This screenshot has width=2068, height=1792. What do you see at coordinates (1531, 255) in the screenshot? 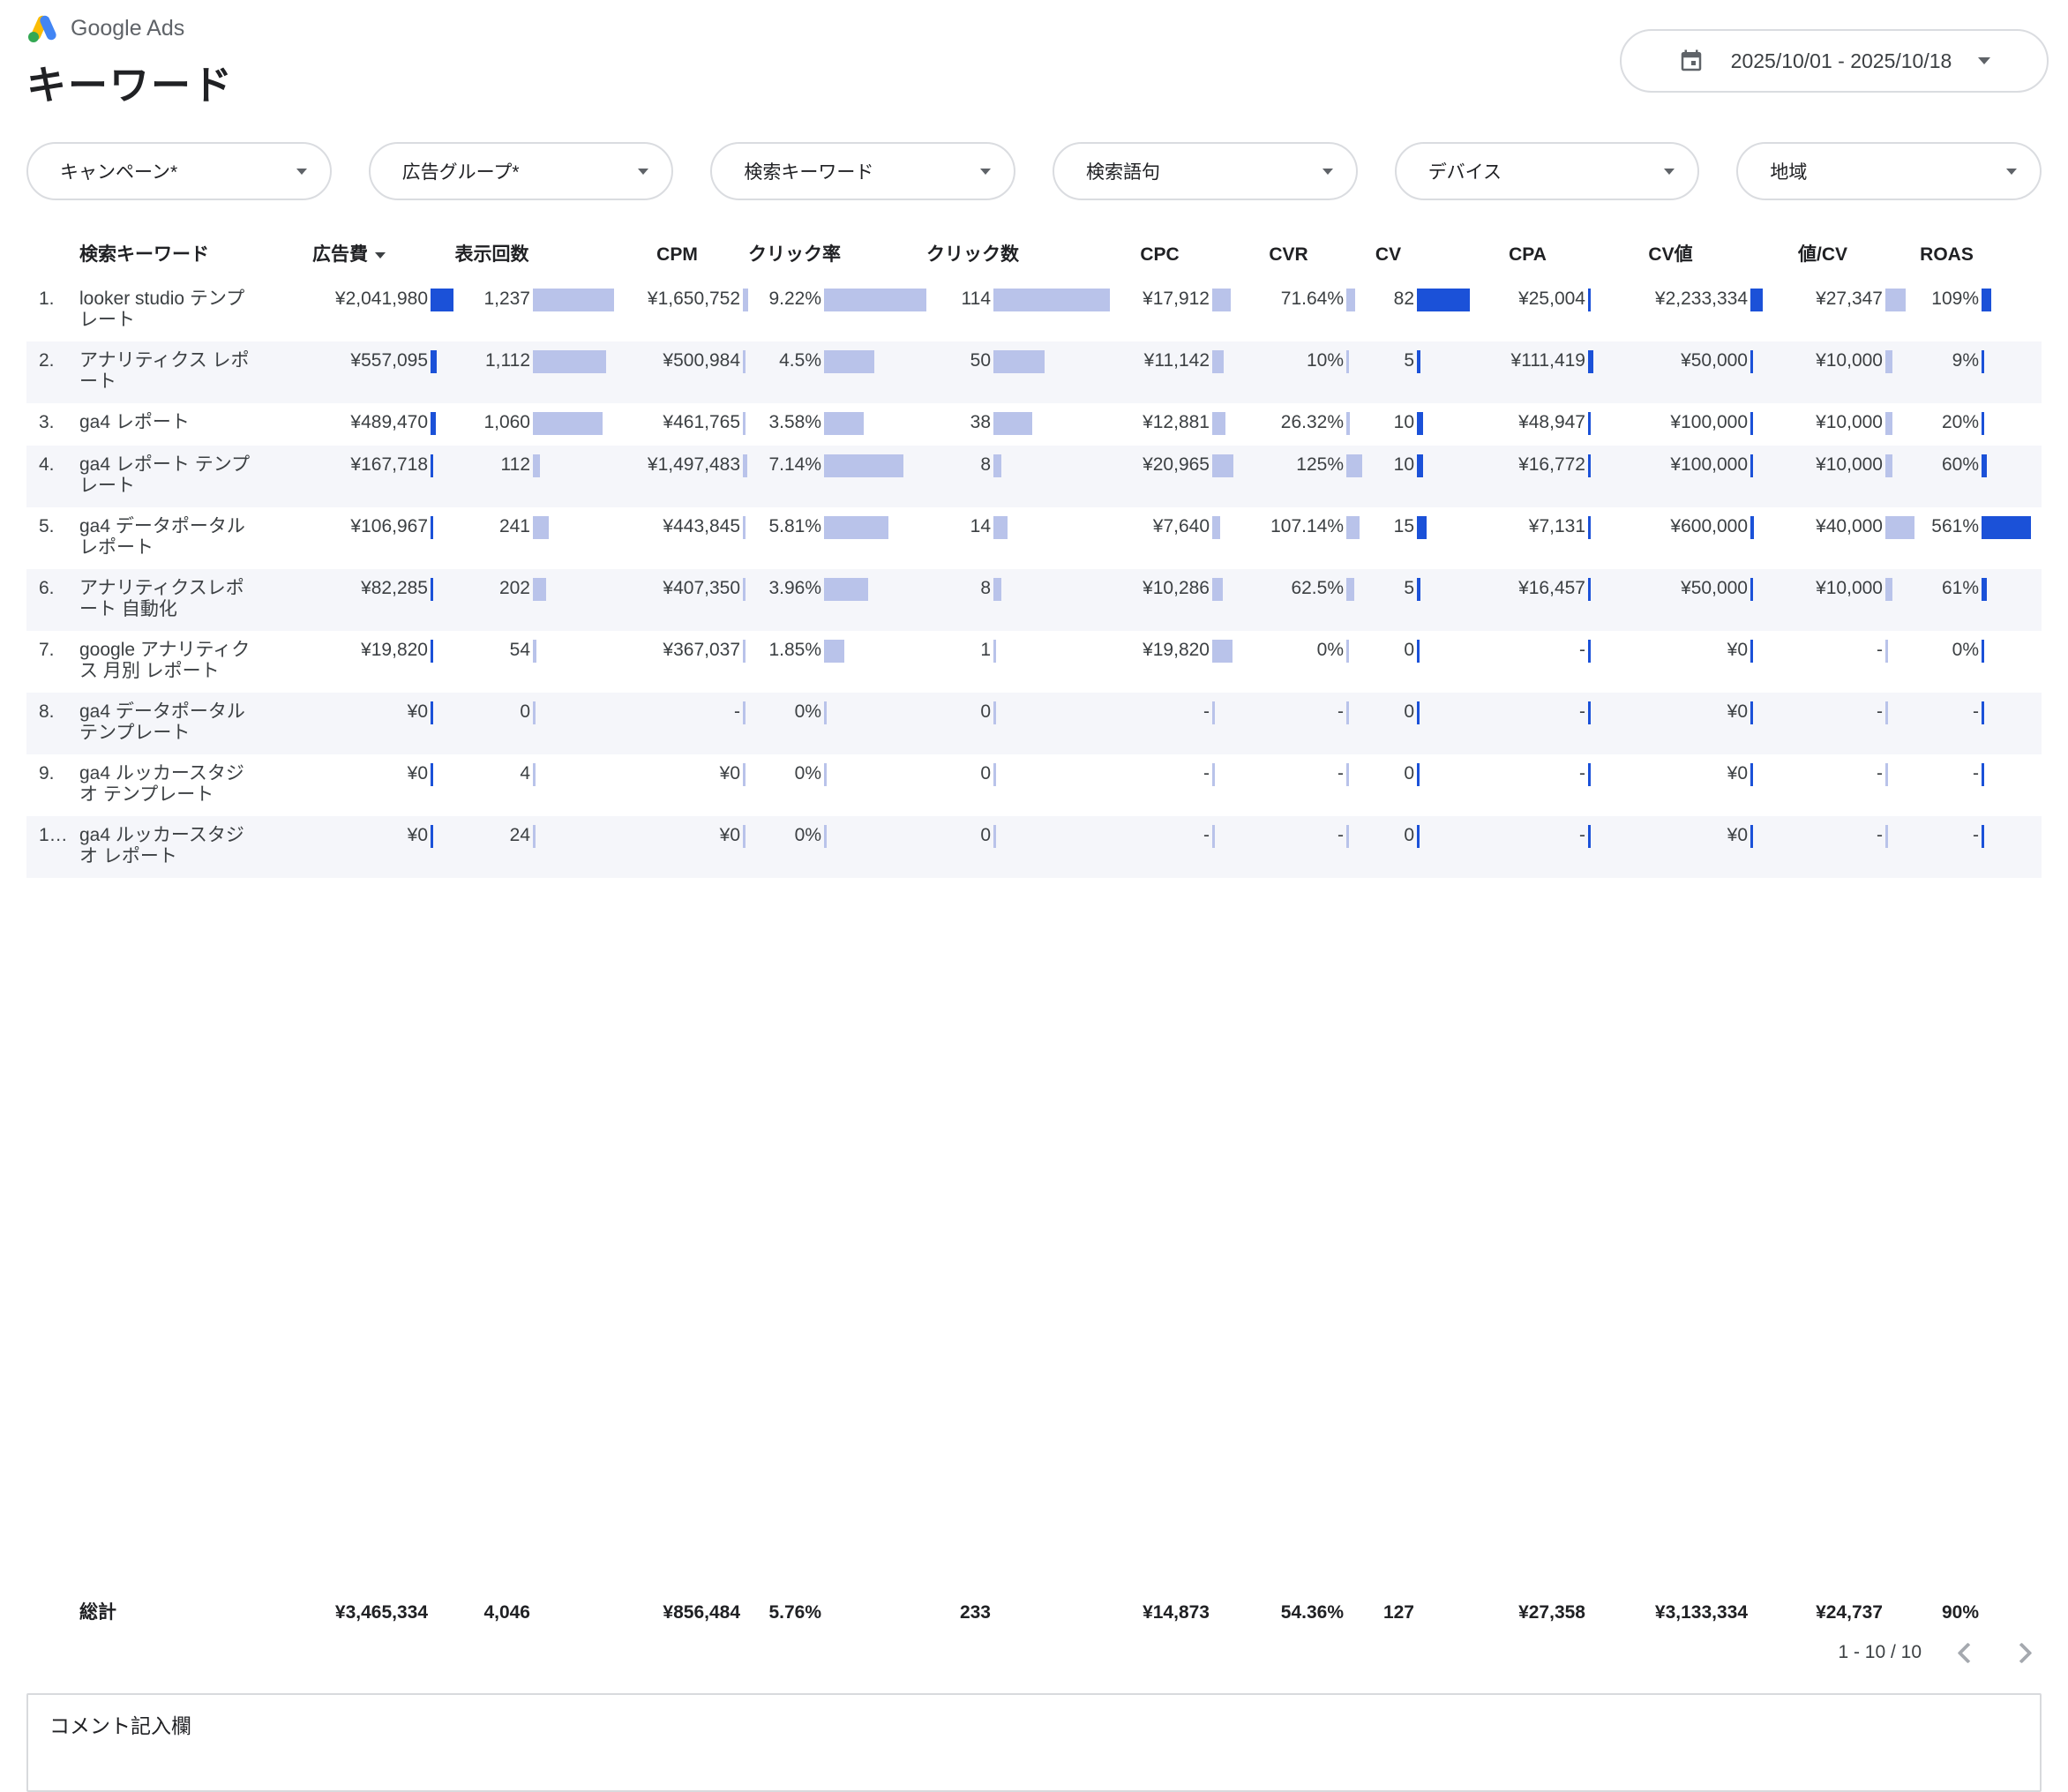
I see `header-cpa: CPA` at bounding box center [1531, 255].